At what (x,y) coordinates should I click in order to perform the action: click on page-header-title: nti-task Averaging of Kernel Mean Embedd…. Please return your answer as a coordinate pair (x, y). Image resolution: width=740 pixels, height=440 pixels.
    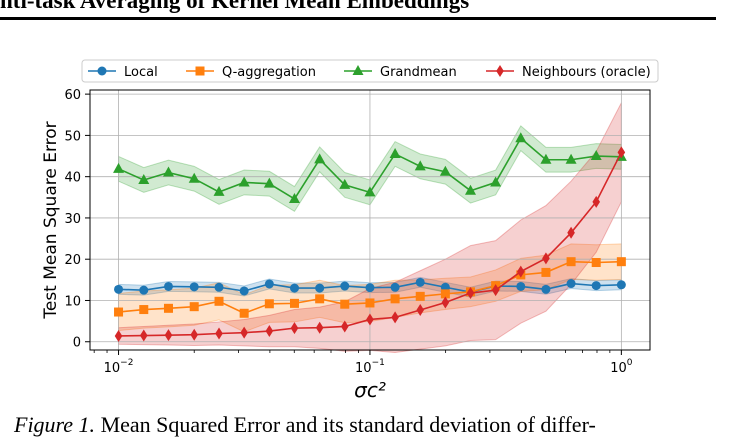
    Looking at the image, I should click on (235, 6).